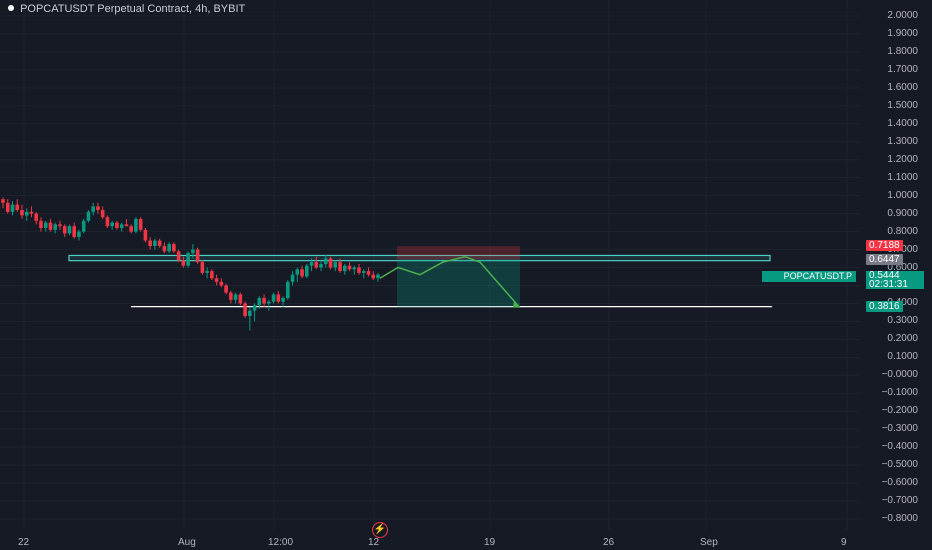 This screenshot has width=932, height=550. Describe the element at coordinates (902, 321) in the screenshot. I see `y-tick-label: 0.3000` at that location.